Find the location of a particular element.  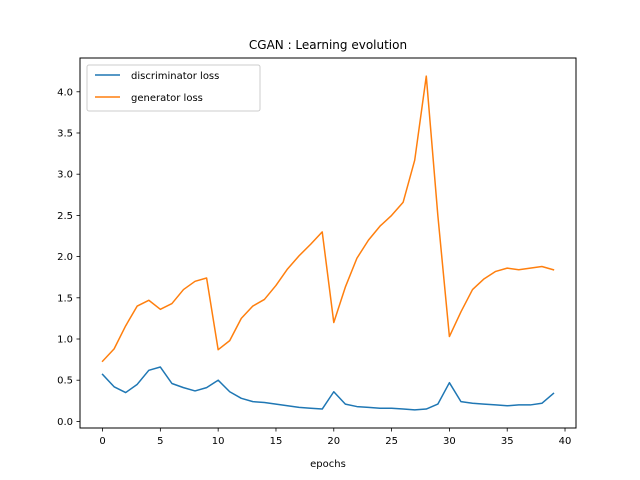

x-tick-label: 15 is located at coordinates (276, 441).